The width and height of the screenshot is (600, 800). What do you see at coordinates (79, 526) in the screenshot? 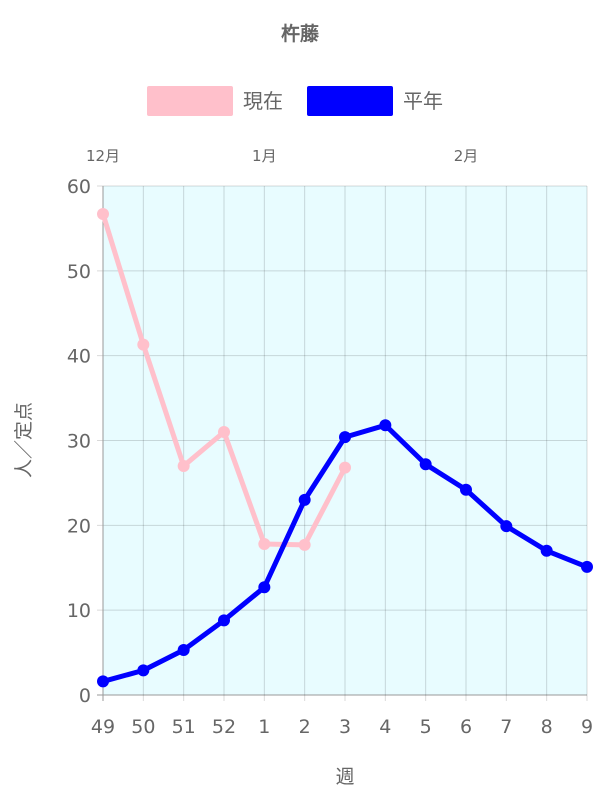
I see `y-tick-label: 20` at bounding box center [79, 526].